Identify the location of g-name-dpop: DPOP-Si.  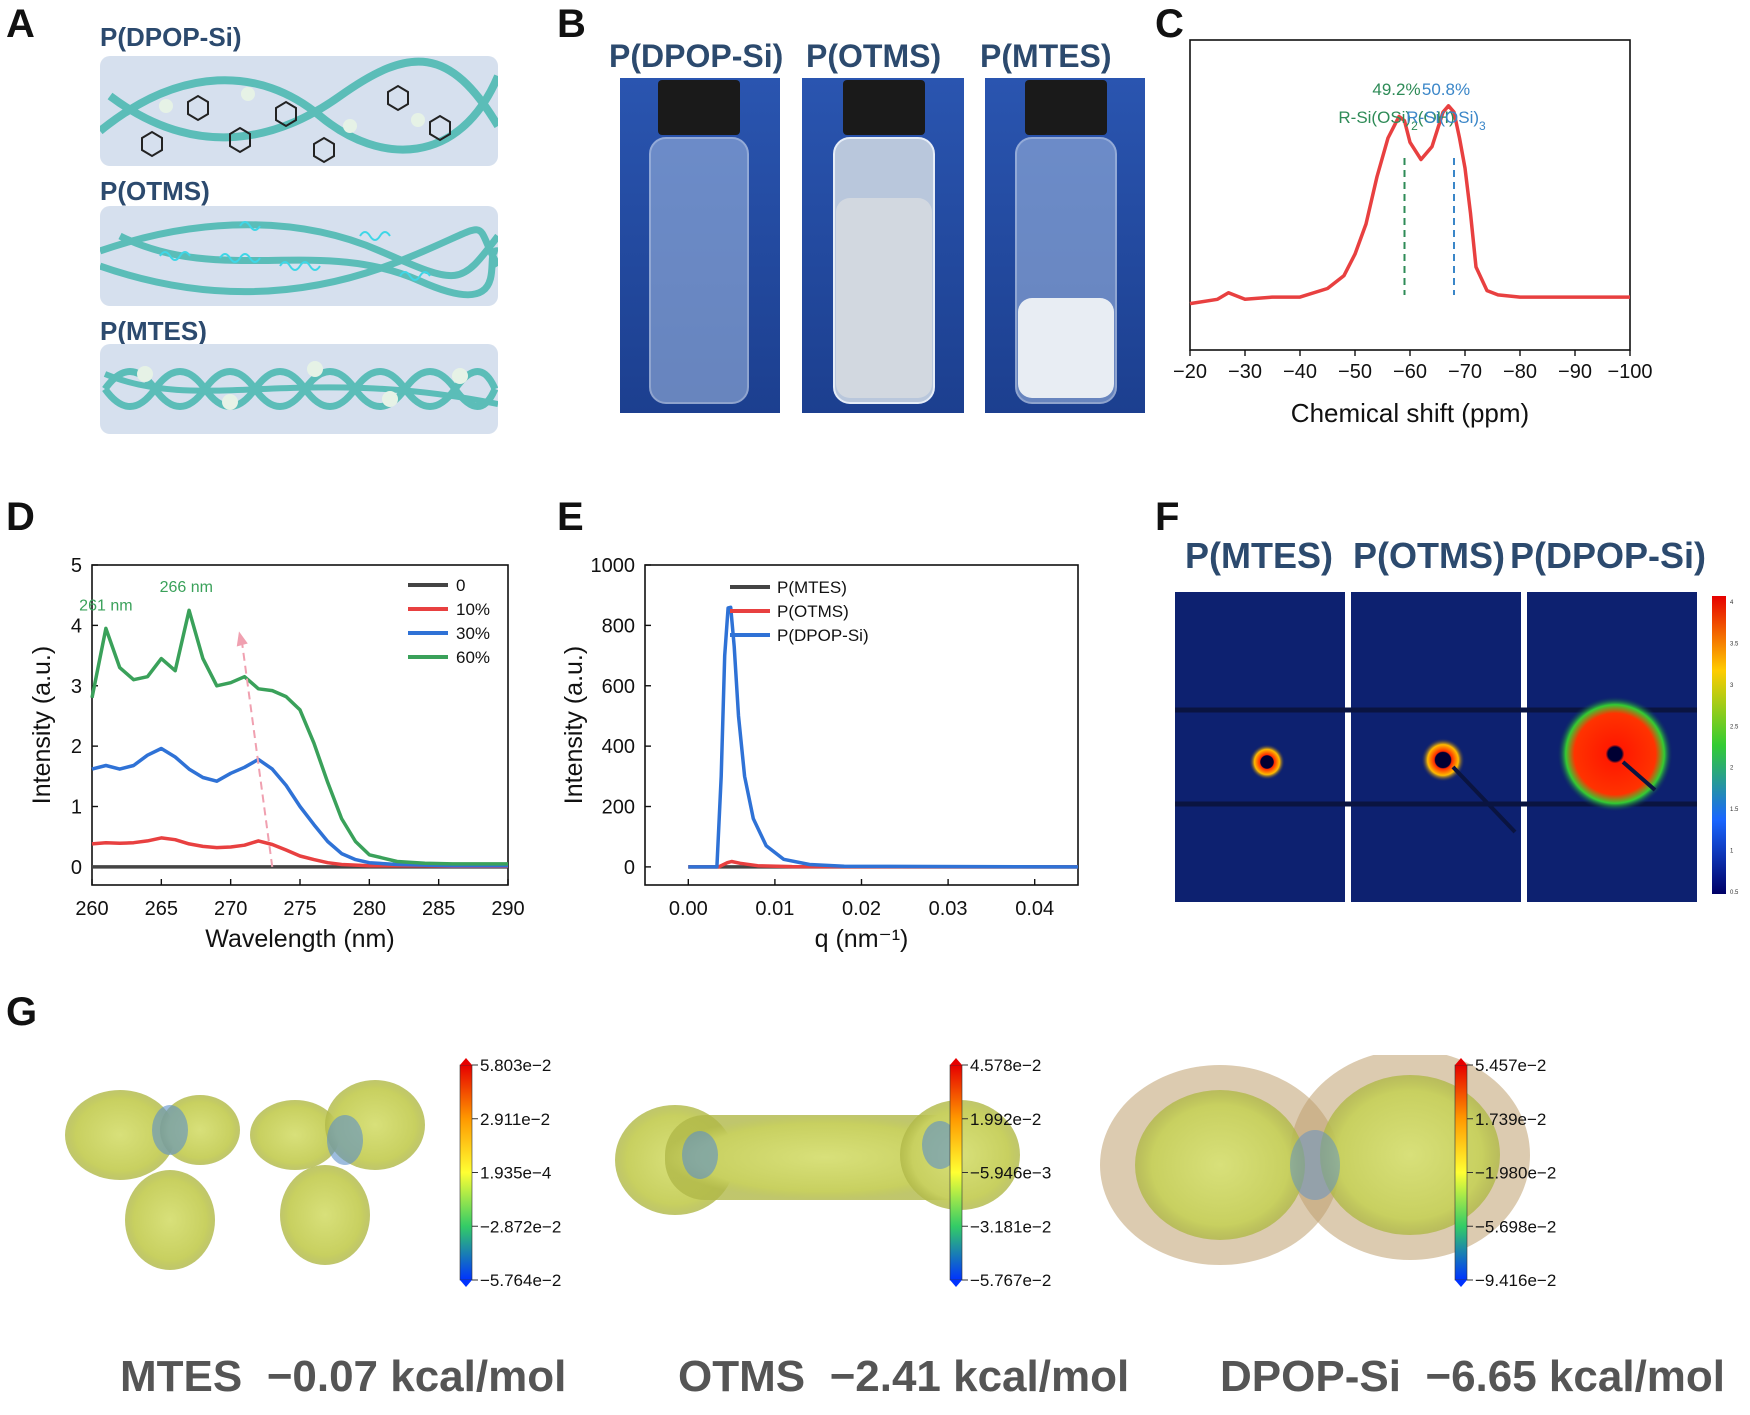
(1310, 1376).